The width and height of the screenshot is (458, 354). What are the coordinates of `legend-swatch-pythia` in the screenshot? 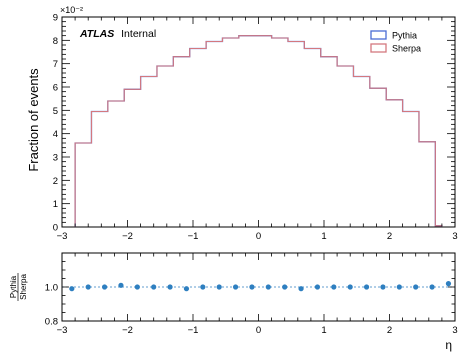 It's located at (378, 35).